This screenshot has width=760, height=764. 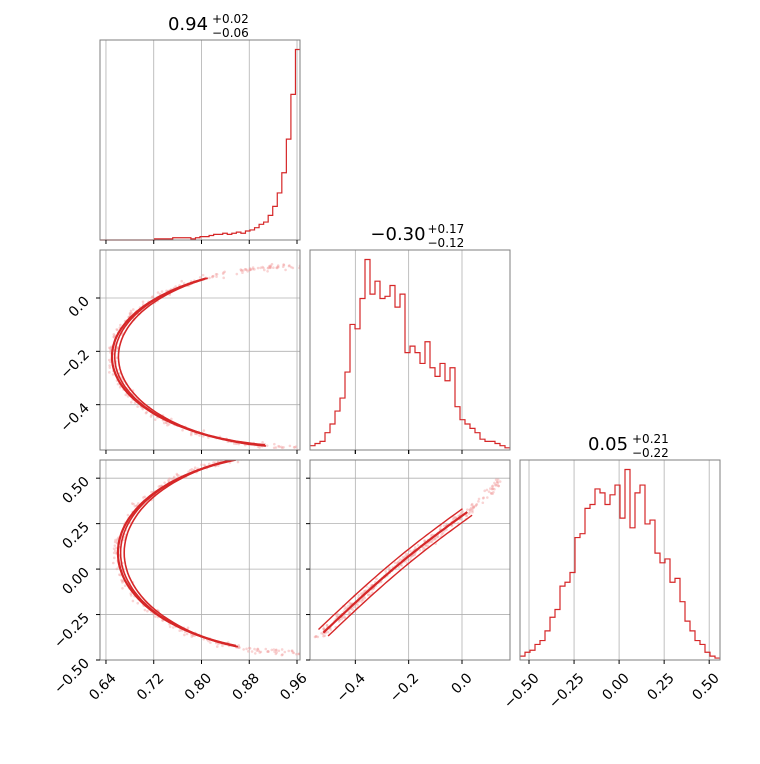 I want to click on panel-title: −0.30, so click(x=397, y=234).